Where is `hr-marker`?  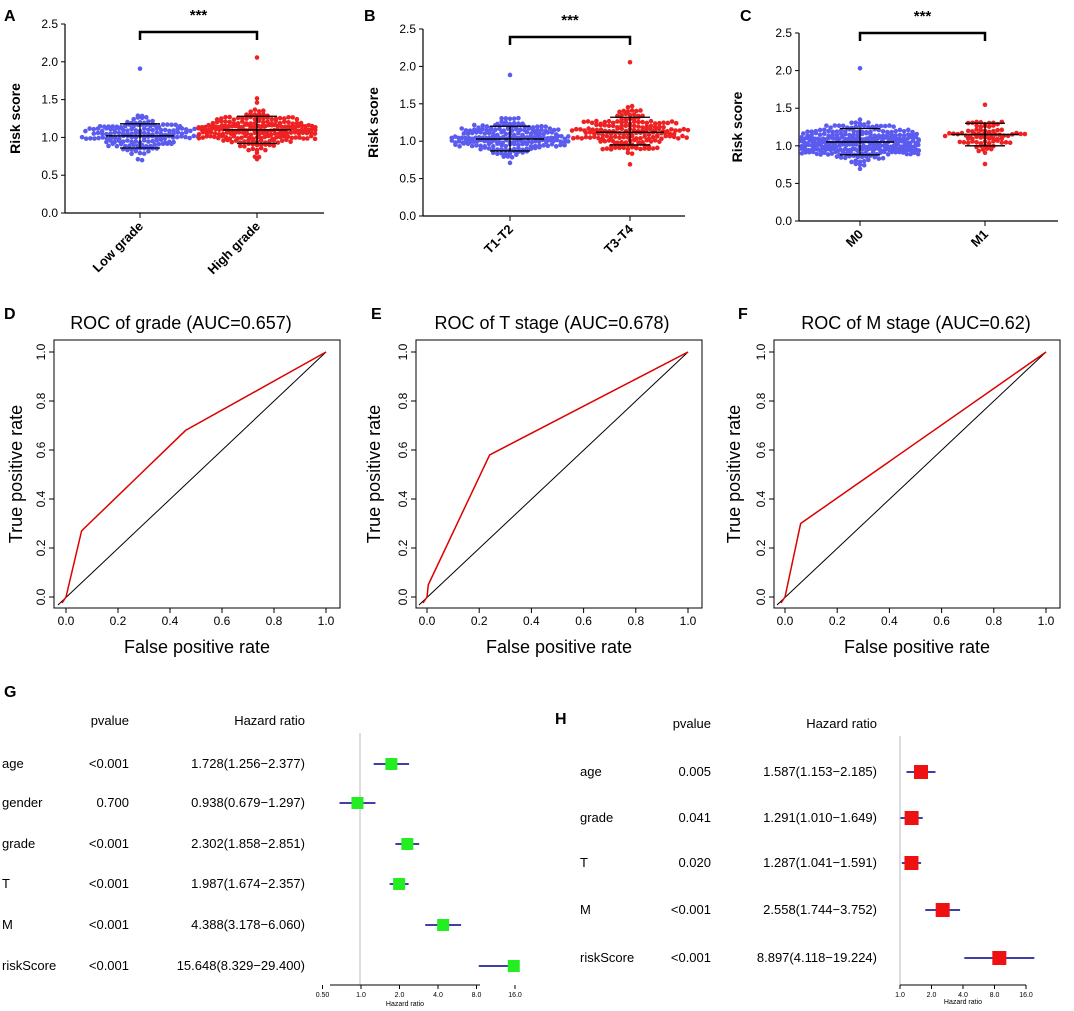
hr-marker is located at coordinates (920, 772).